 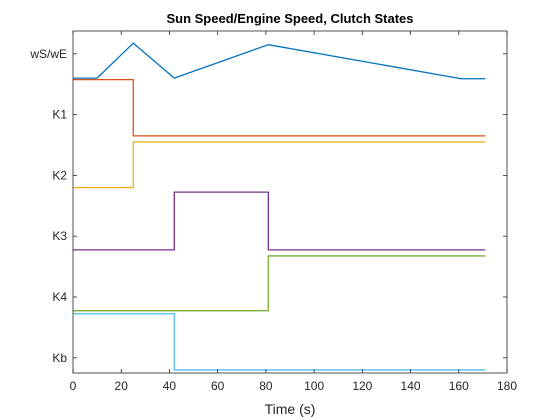 What do you see at coordinates (73, 386) in the screenshot?
I see `x-tick-label: 0` at bounding box center [73, 386].